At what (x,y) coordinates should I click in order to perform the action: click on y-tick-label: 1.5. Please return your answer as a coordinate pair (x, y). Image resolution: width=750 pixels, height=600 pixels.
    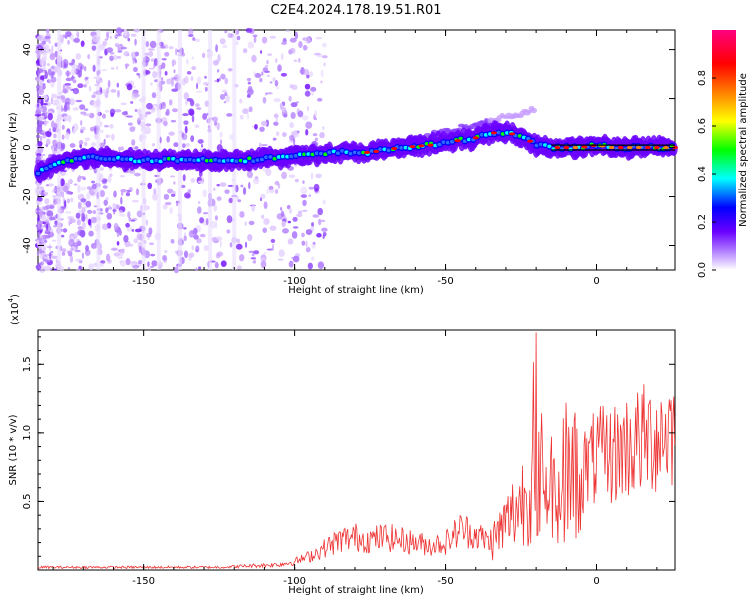
    Looking at the image, I should click on (27, 364).